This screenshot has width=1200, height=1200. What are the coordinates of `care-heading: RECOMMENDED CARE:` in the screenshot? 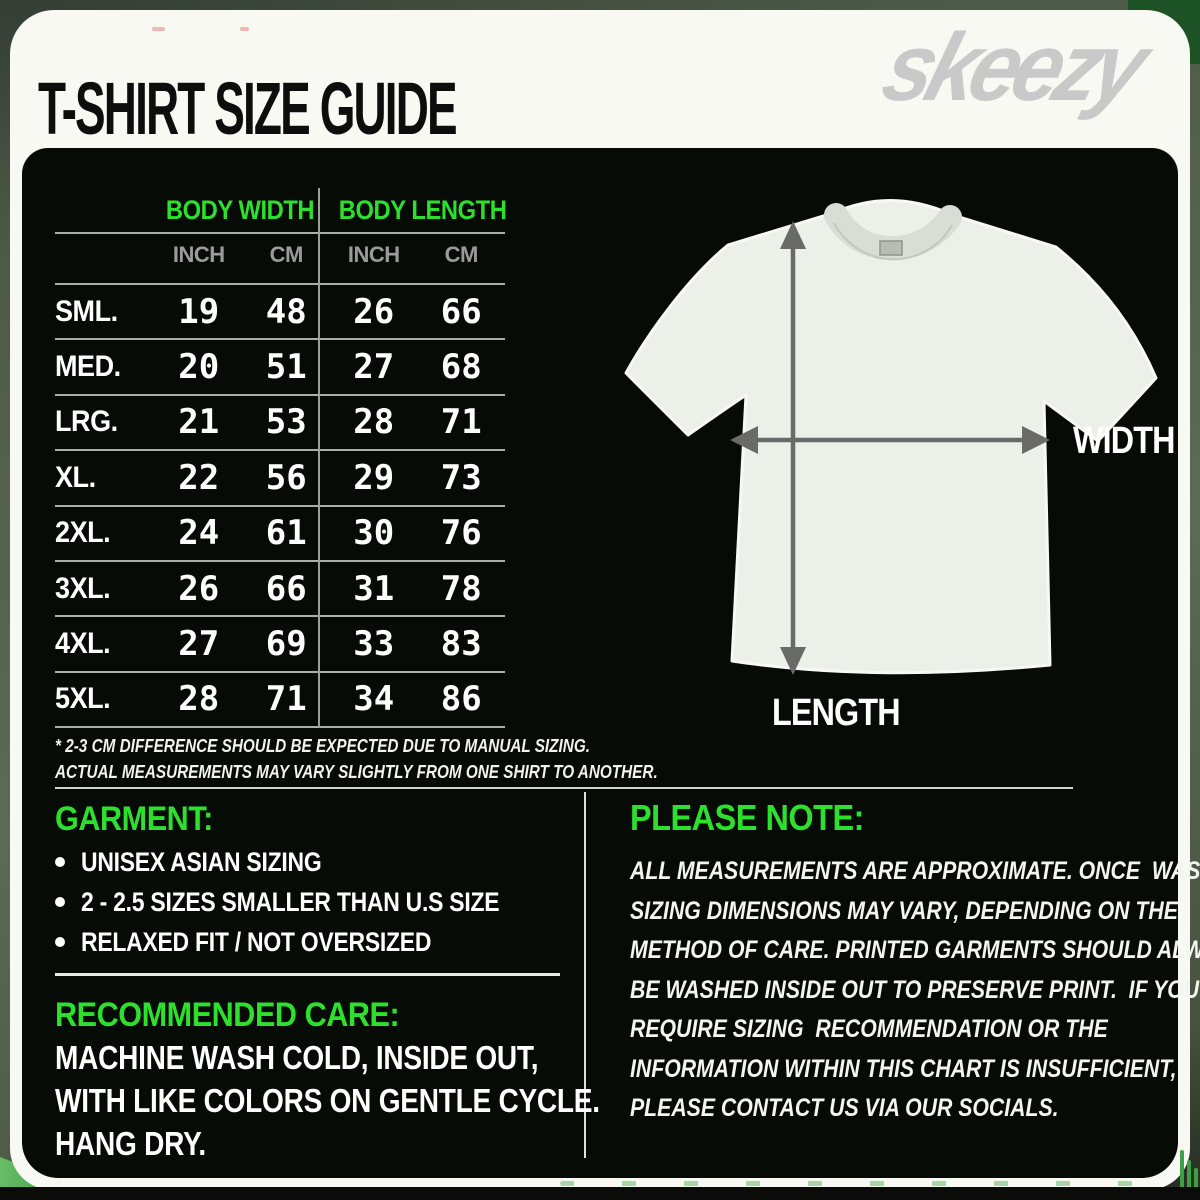 It's located at (227, 1015).